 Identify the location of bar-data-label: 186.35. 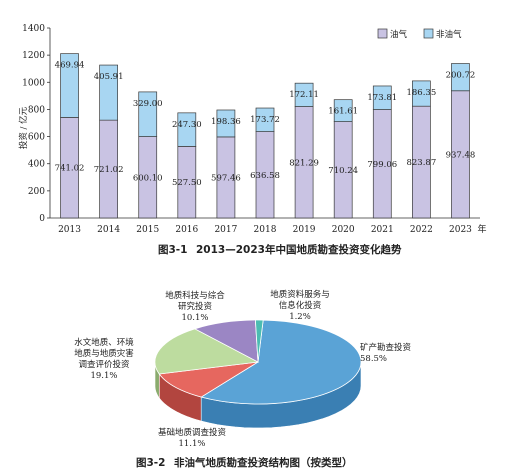
(421, 93).